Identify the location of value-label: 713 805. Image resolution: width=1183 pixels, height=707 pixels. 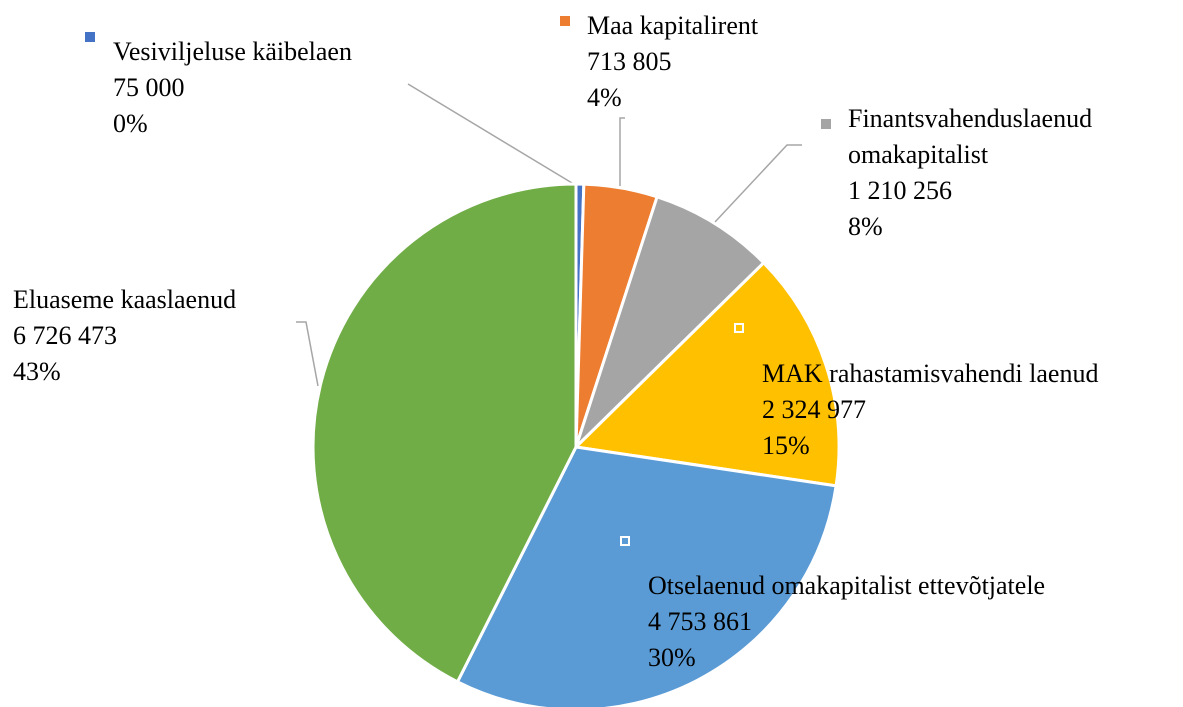
(629, 61).